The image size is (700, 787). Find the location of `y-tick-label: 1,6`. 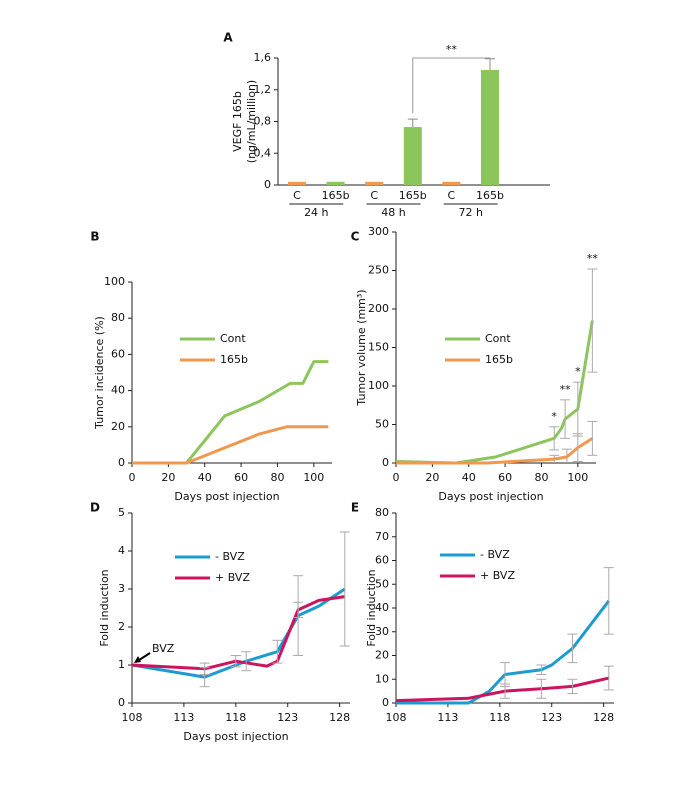

y-tick-label: 1,6 is located at coordinates (263, 57).